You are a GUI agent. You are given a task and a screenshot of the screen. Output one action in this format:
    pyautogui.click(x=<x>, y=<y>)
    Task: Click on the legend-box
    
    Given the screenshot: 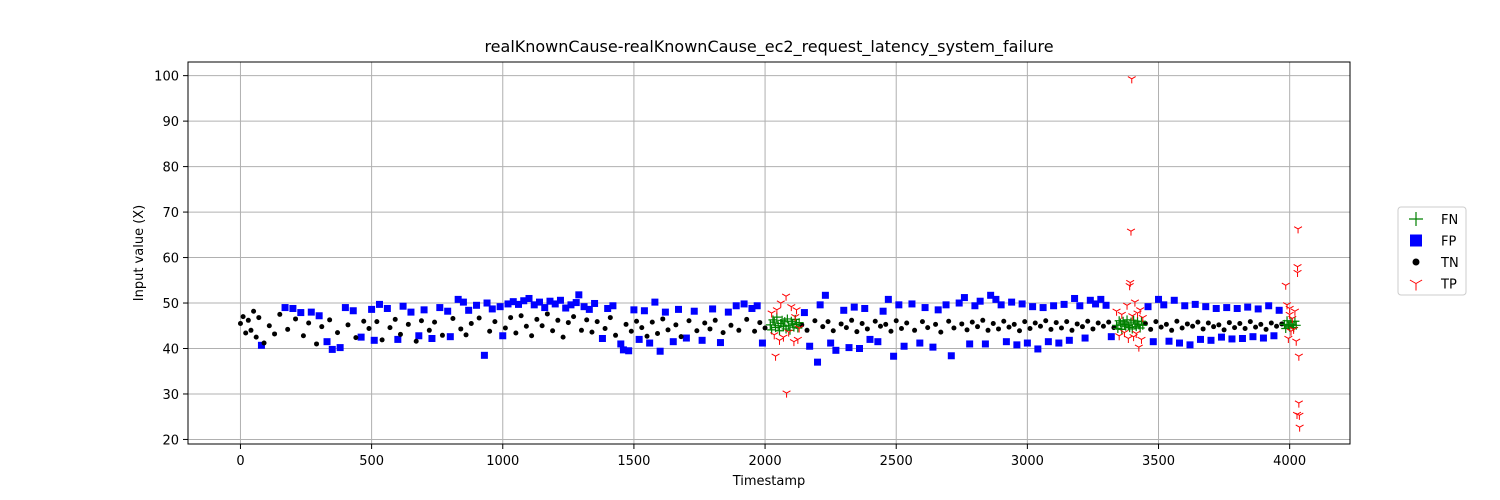 What is the action you would take?
    pyautogui.click(x=1432, y=251)
    